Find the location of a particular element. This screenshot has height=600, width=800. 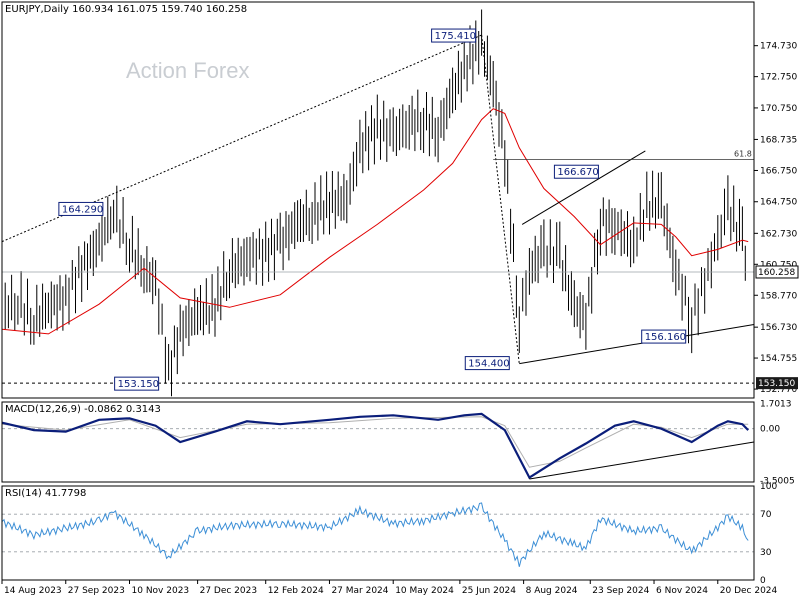

x-axis-label: 27 Sep 2023 is located at coordinates (96, 591).